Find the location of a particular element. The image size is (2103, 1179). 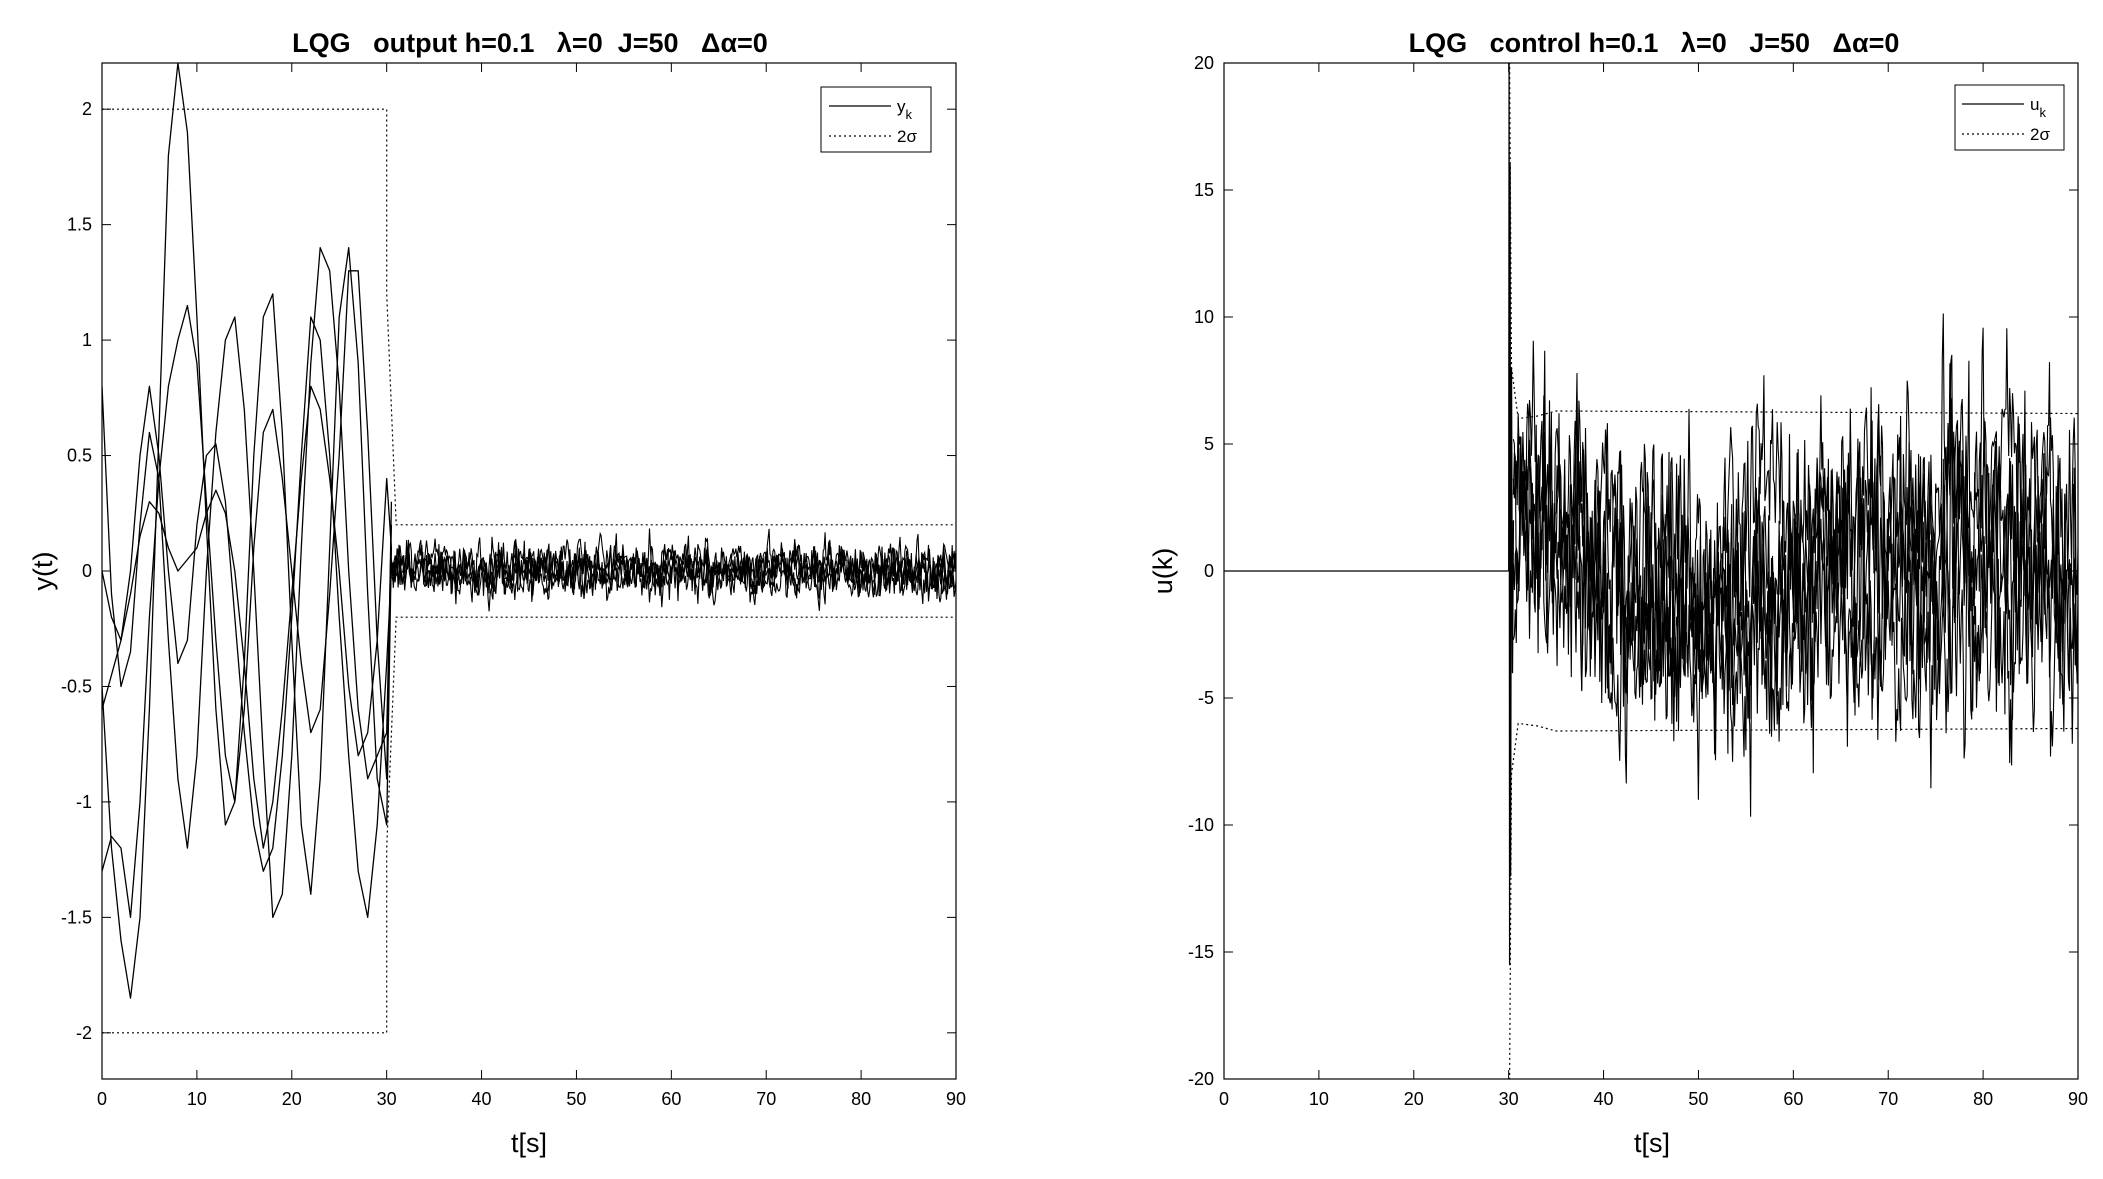

right-y-tick-label: -5 is located at coordinates (1206, 698).